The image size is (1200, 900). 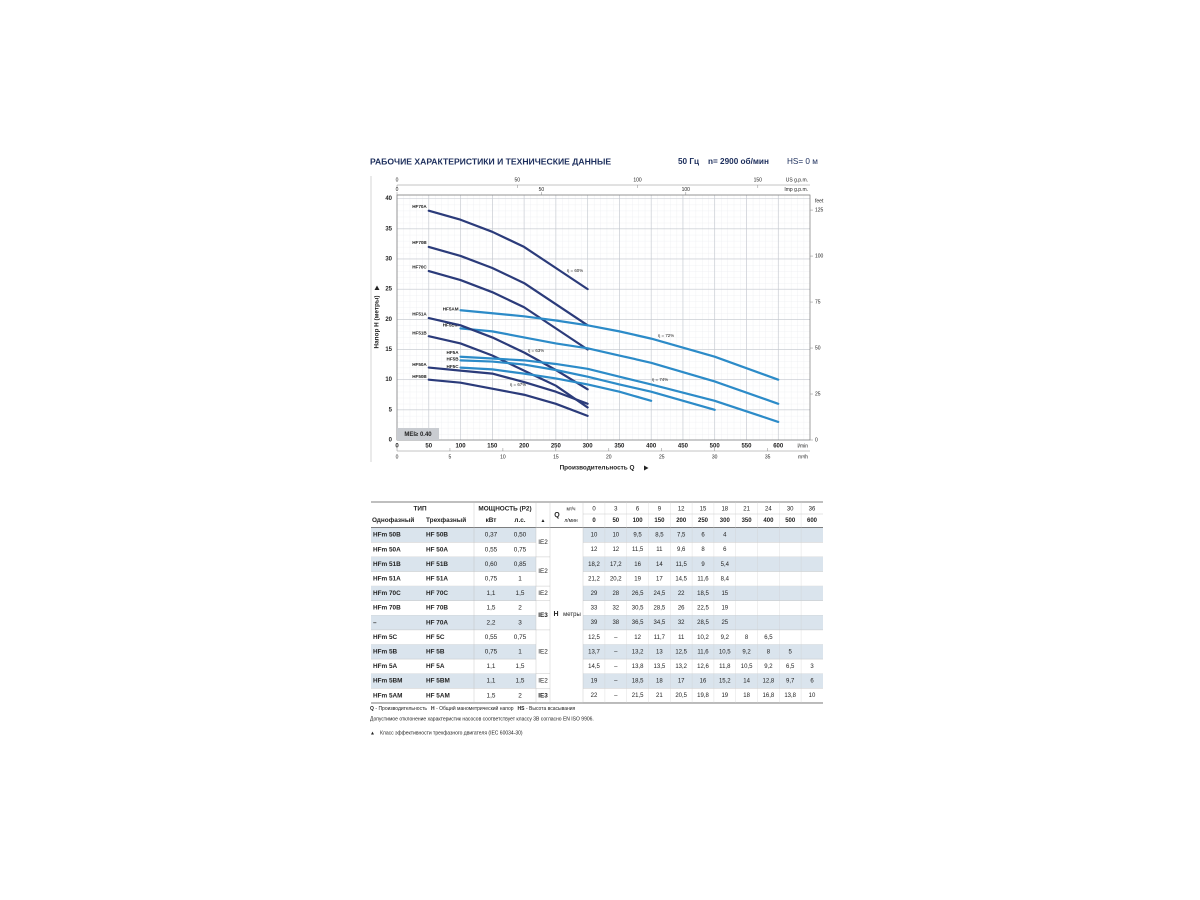 What do you see at coordinates (437, 549) in the screenshot?
I see `td: HF 50A` at bounding box center [437, 549].